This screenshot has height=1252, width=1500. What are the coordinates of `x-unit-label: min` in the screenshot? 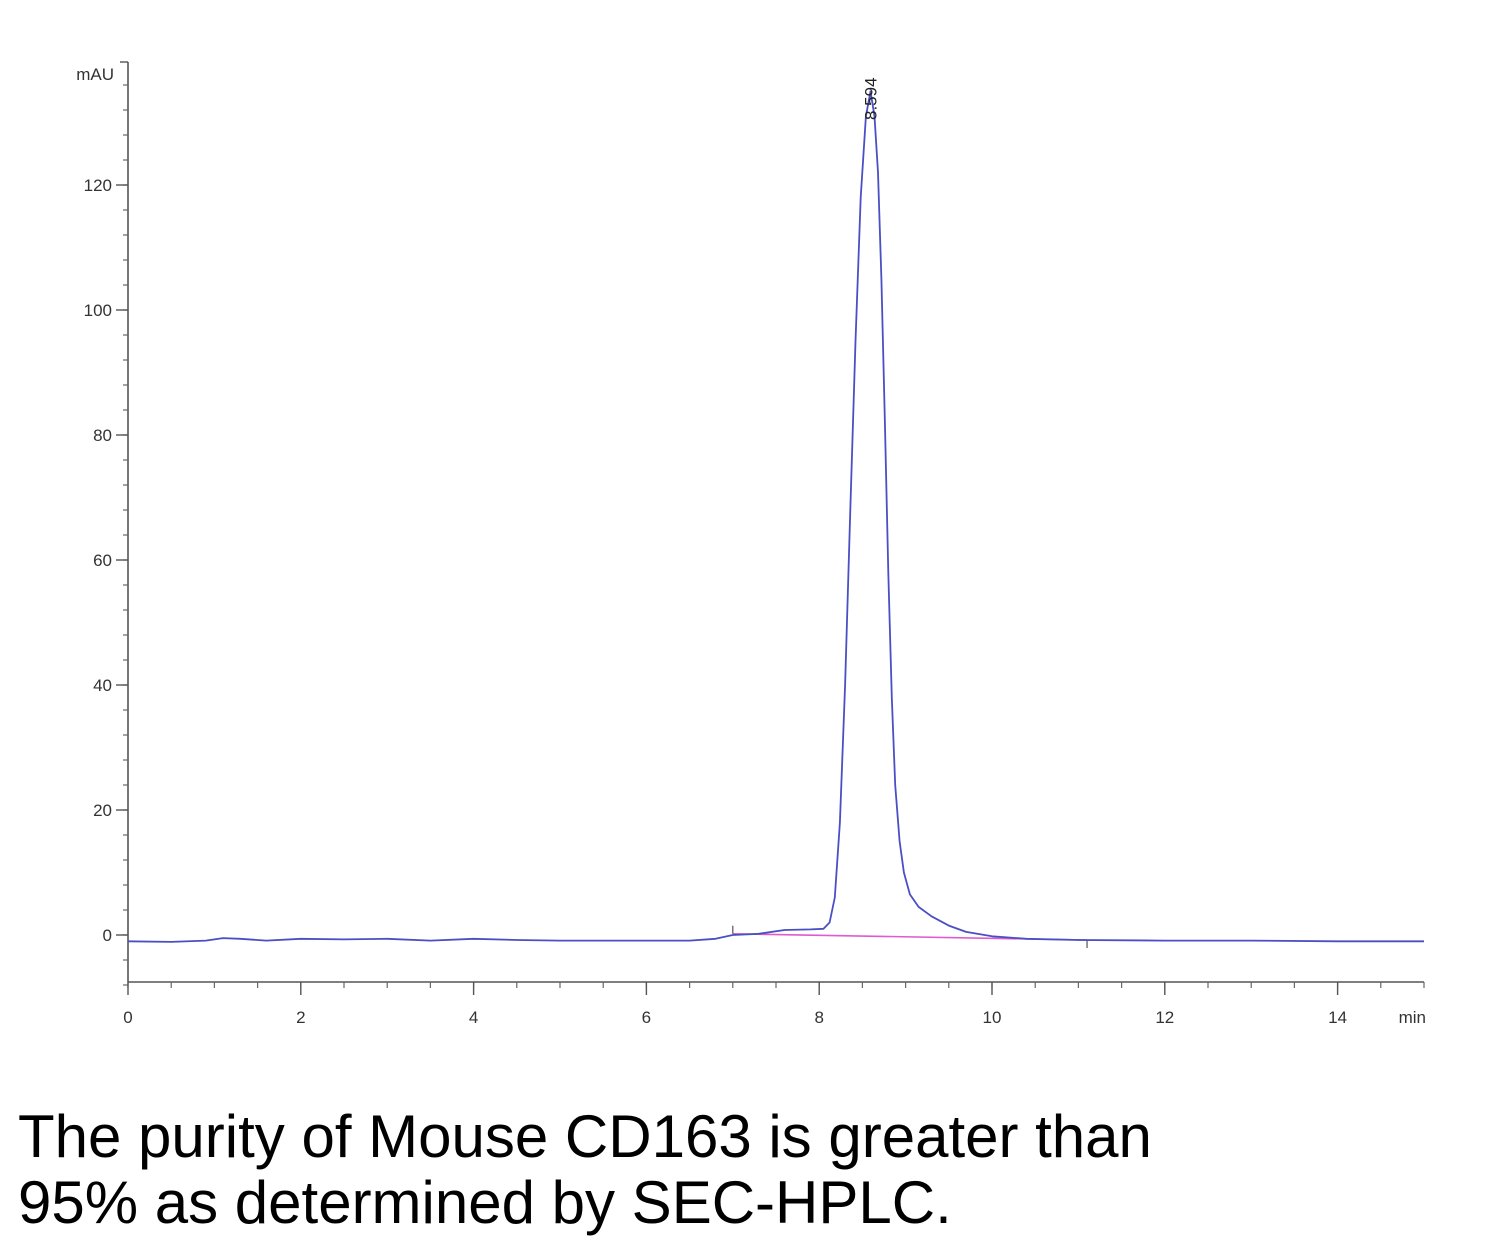 It's located at (1412, 1017).